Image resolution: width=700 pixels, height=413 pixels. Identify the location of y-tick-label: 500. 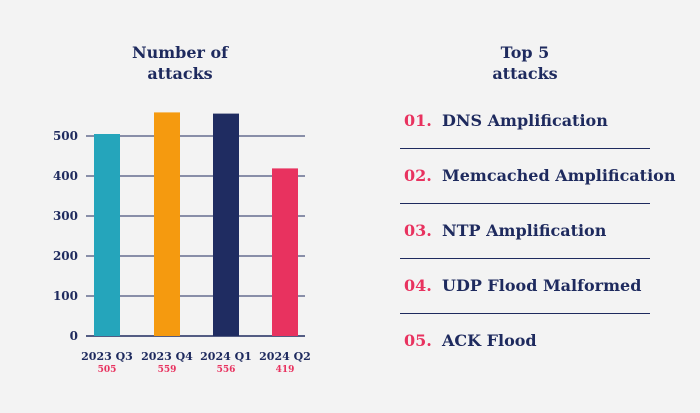
(65, 136).